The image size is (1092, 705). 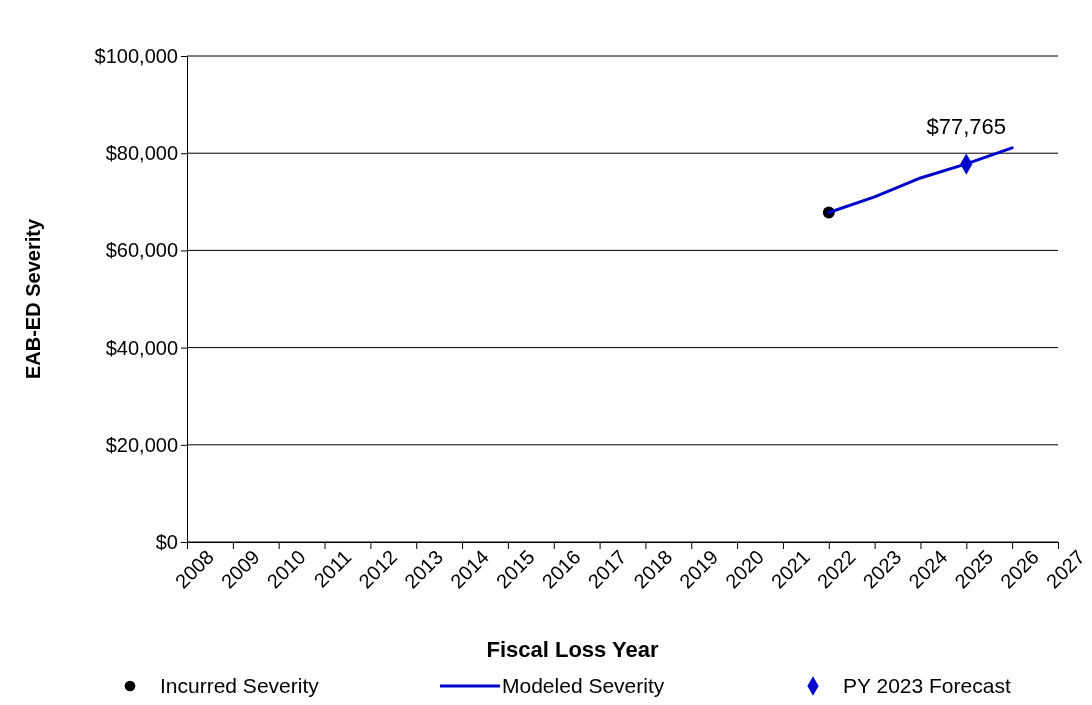 What do you see at coordinates (141, 153) in the screenshot?
I see `y-tick-label: $80,000` at bounding box center [141, 153].